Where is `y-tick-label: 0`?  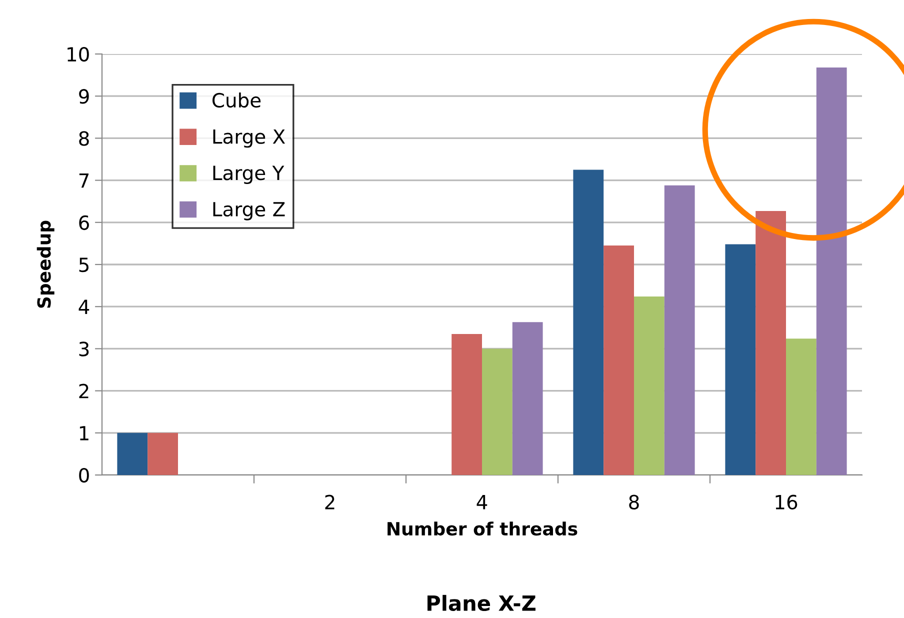
y-tick-label: 0 is located at coordinates (84, 475).